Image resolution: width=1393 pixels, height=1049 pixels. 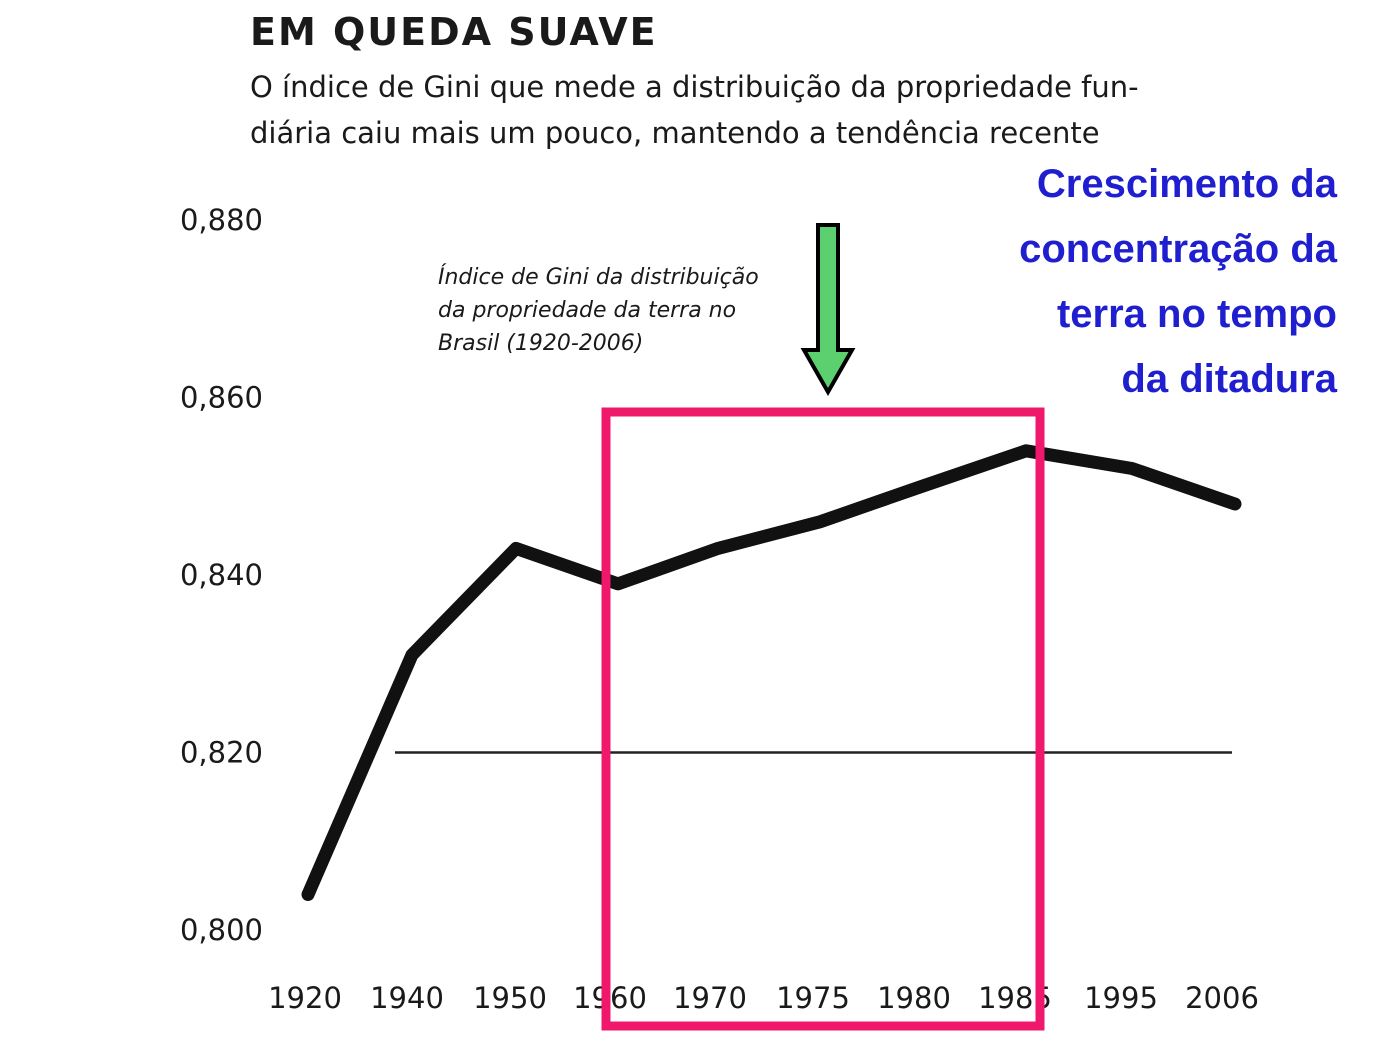 I want to click on annotation-line-2: concentração da, so click(x=1178, y=249).